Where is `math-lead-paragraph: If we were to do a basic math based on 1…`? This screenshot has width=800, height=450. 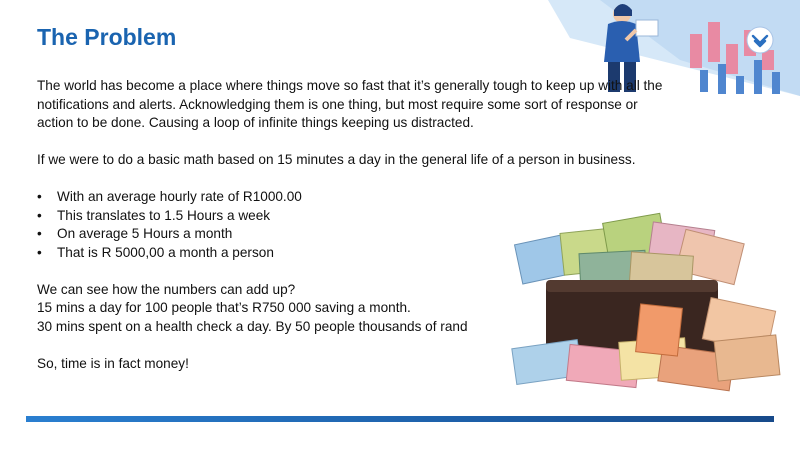 math-lead-paragraph: If we were to do a basic math based on 1… is located at coordinates (336, 159).